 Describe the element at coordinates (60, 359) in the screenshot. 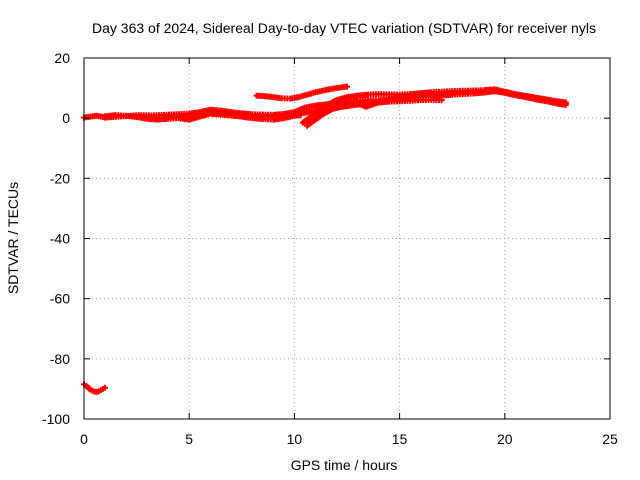

I see `y-tick-label: -80` at that location.